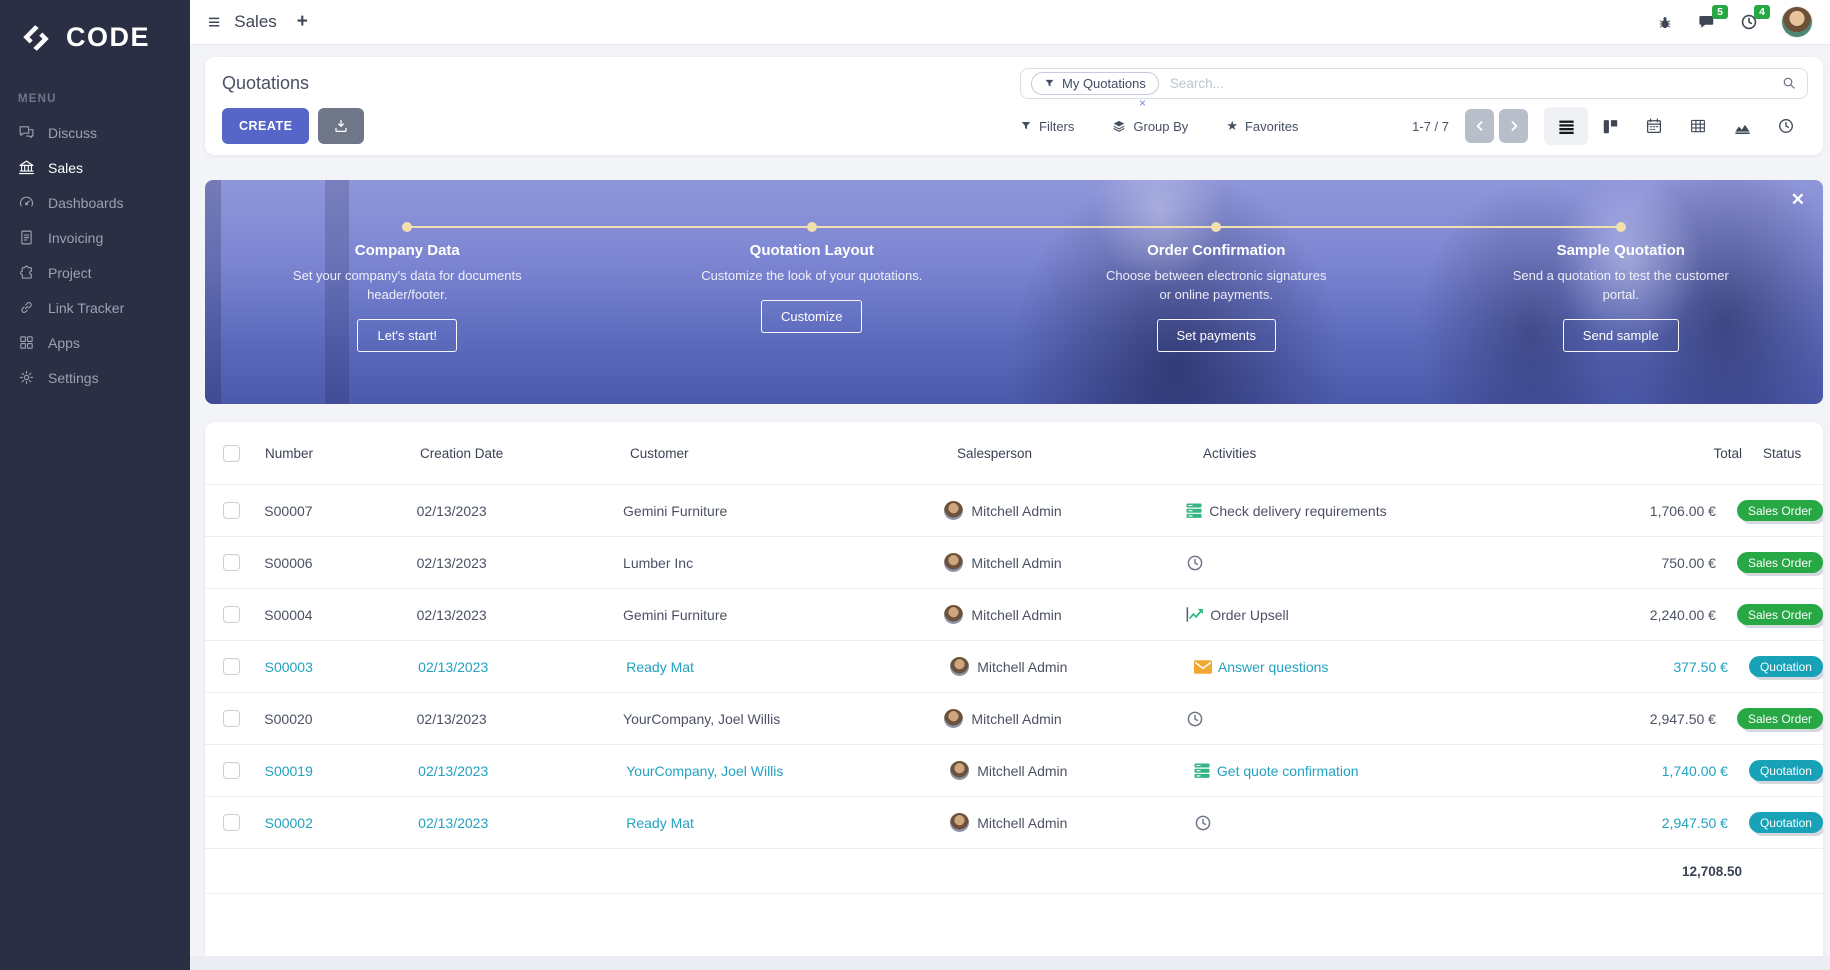  I want to click on horizontal-scrollbar, so click(1010, 963).